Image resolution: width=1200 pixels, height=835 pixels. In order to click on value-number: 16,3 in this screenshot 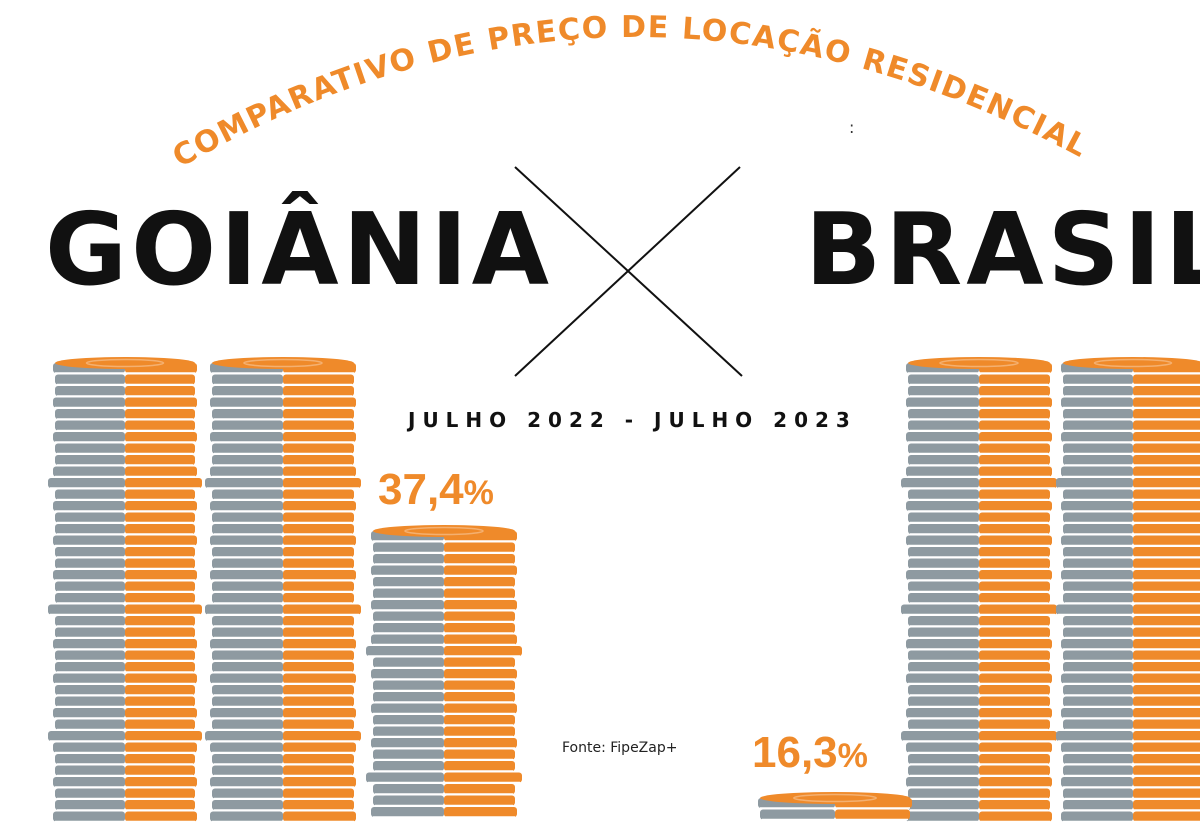, I will do `click(795, 752)`.